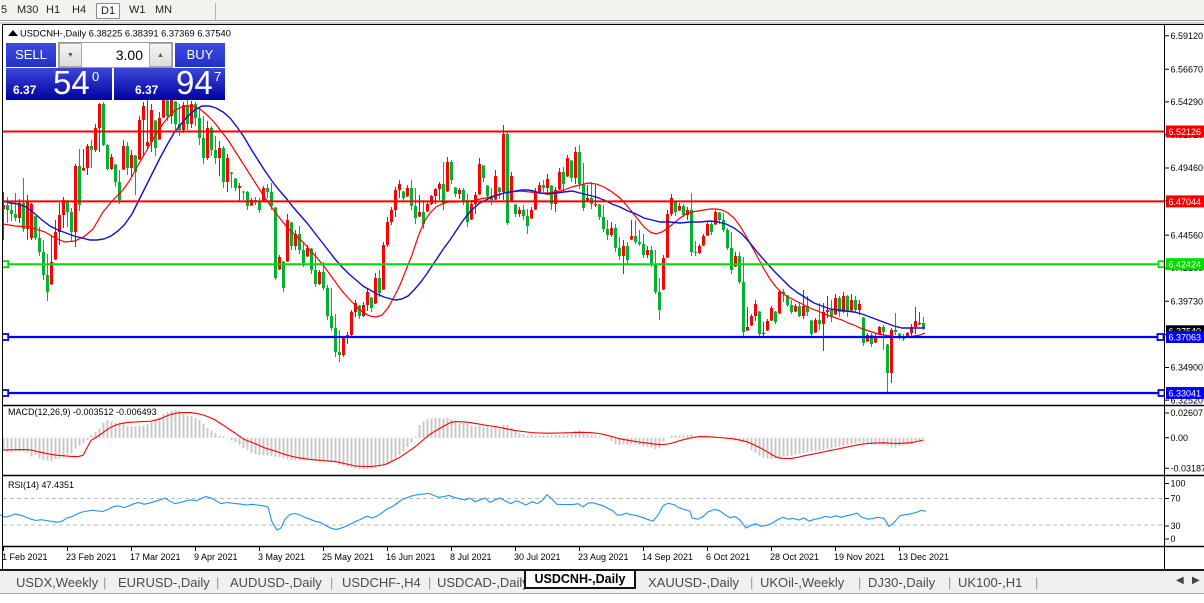 This screenshot has width=1204, height=603. Describe the element at coordinates (1185, 337) in the screenshot. I see `svg-text: 6.37063` at that location.